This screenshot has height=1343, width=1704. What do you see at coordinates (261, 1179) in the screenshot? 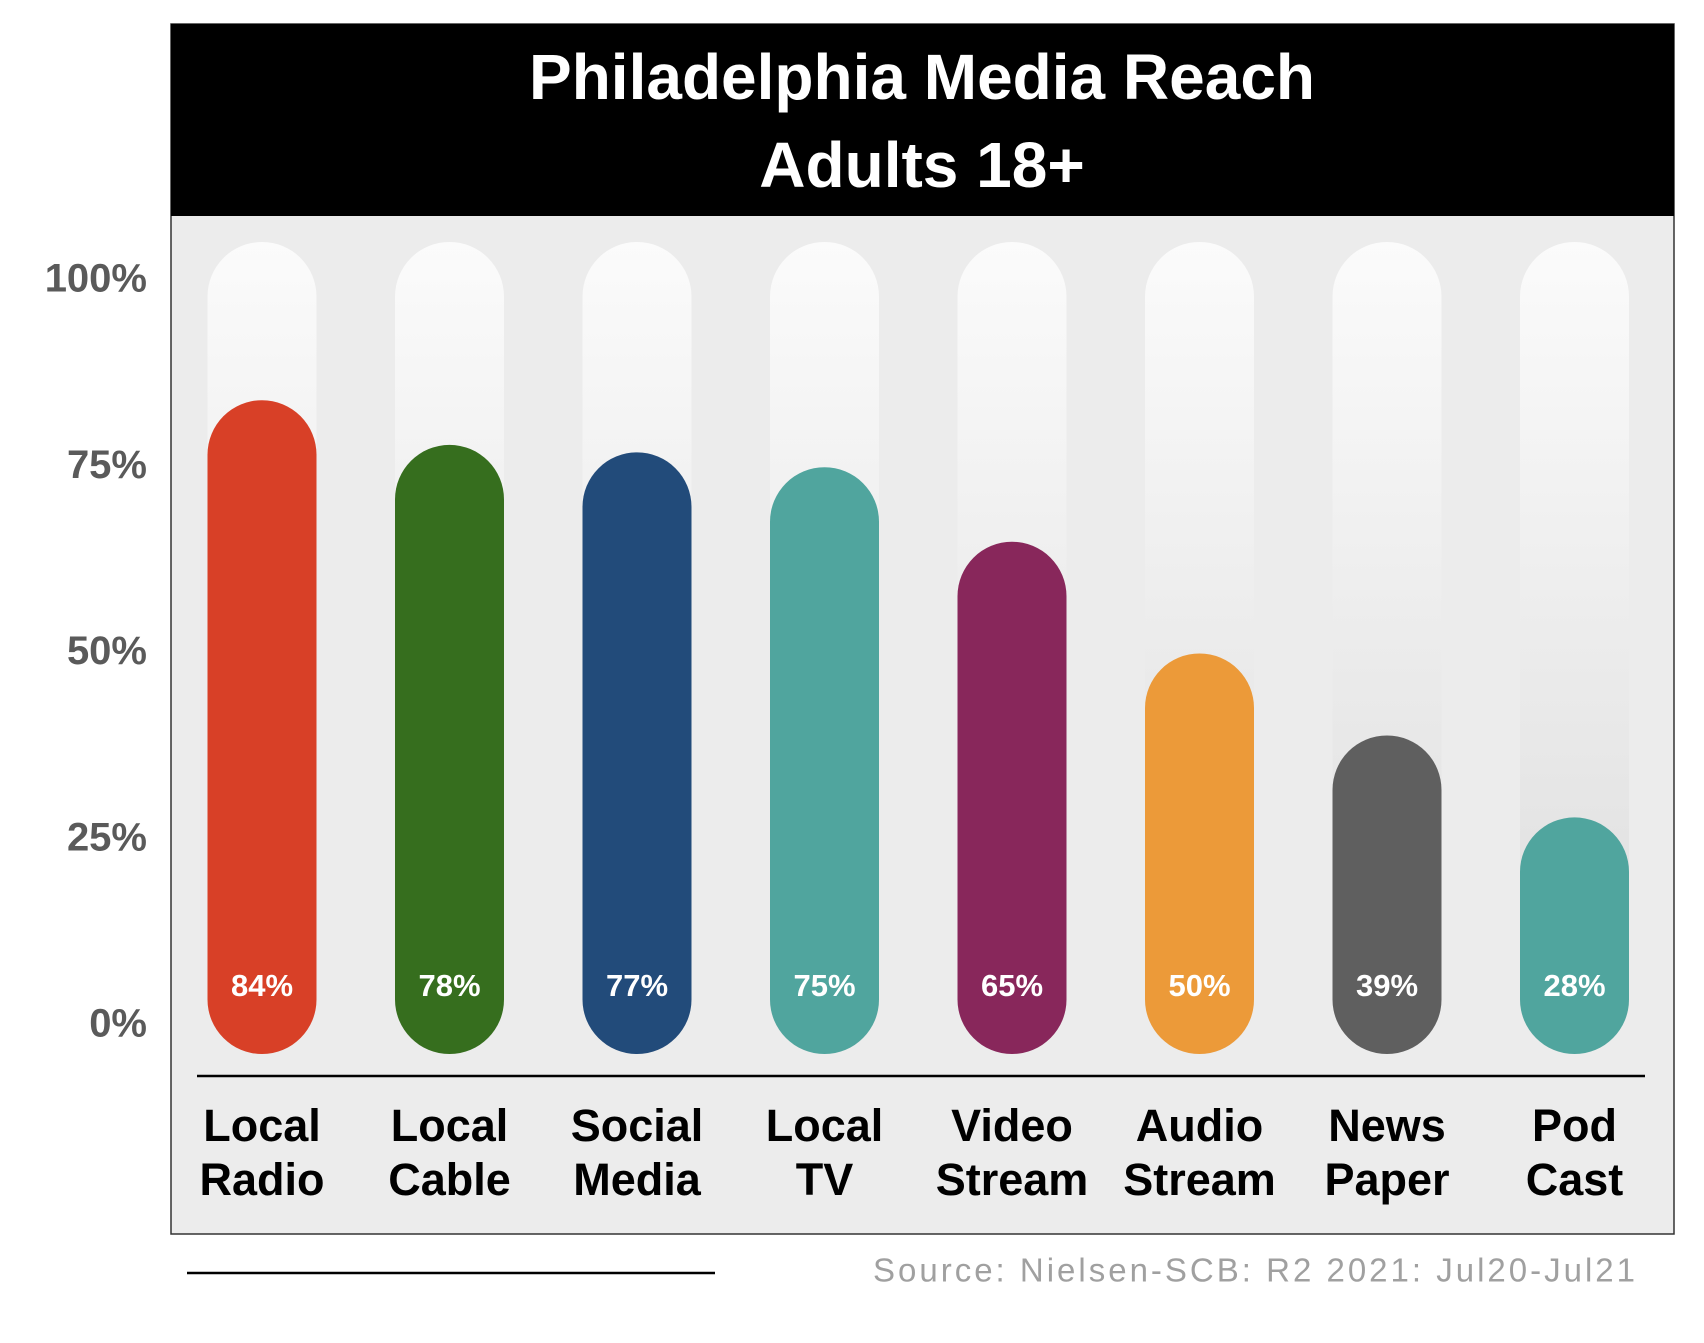
I see `x-tick-label: Radio` at bounding box center [261, 1179].